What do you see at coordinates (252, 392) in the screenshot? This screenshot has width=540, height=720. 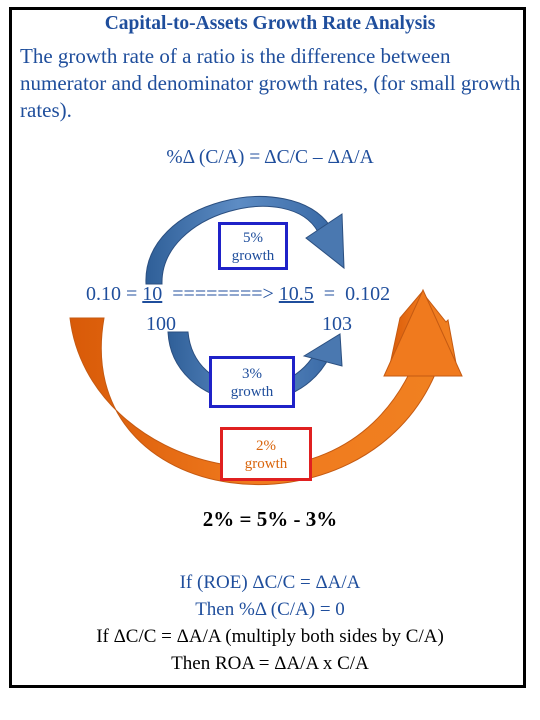 I see `middle-growth-word: growth` at bounding box center [252, 392].